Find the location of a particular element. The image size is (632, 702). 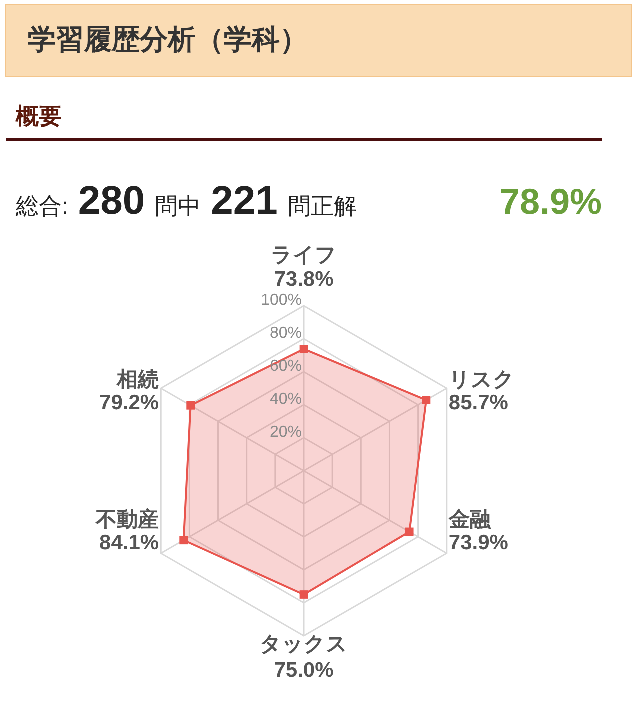

chart-subtitle: 概要 is located at coordinates (38, 116).